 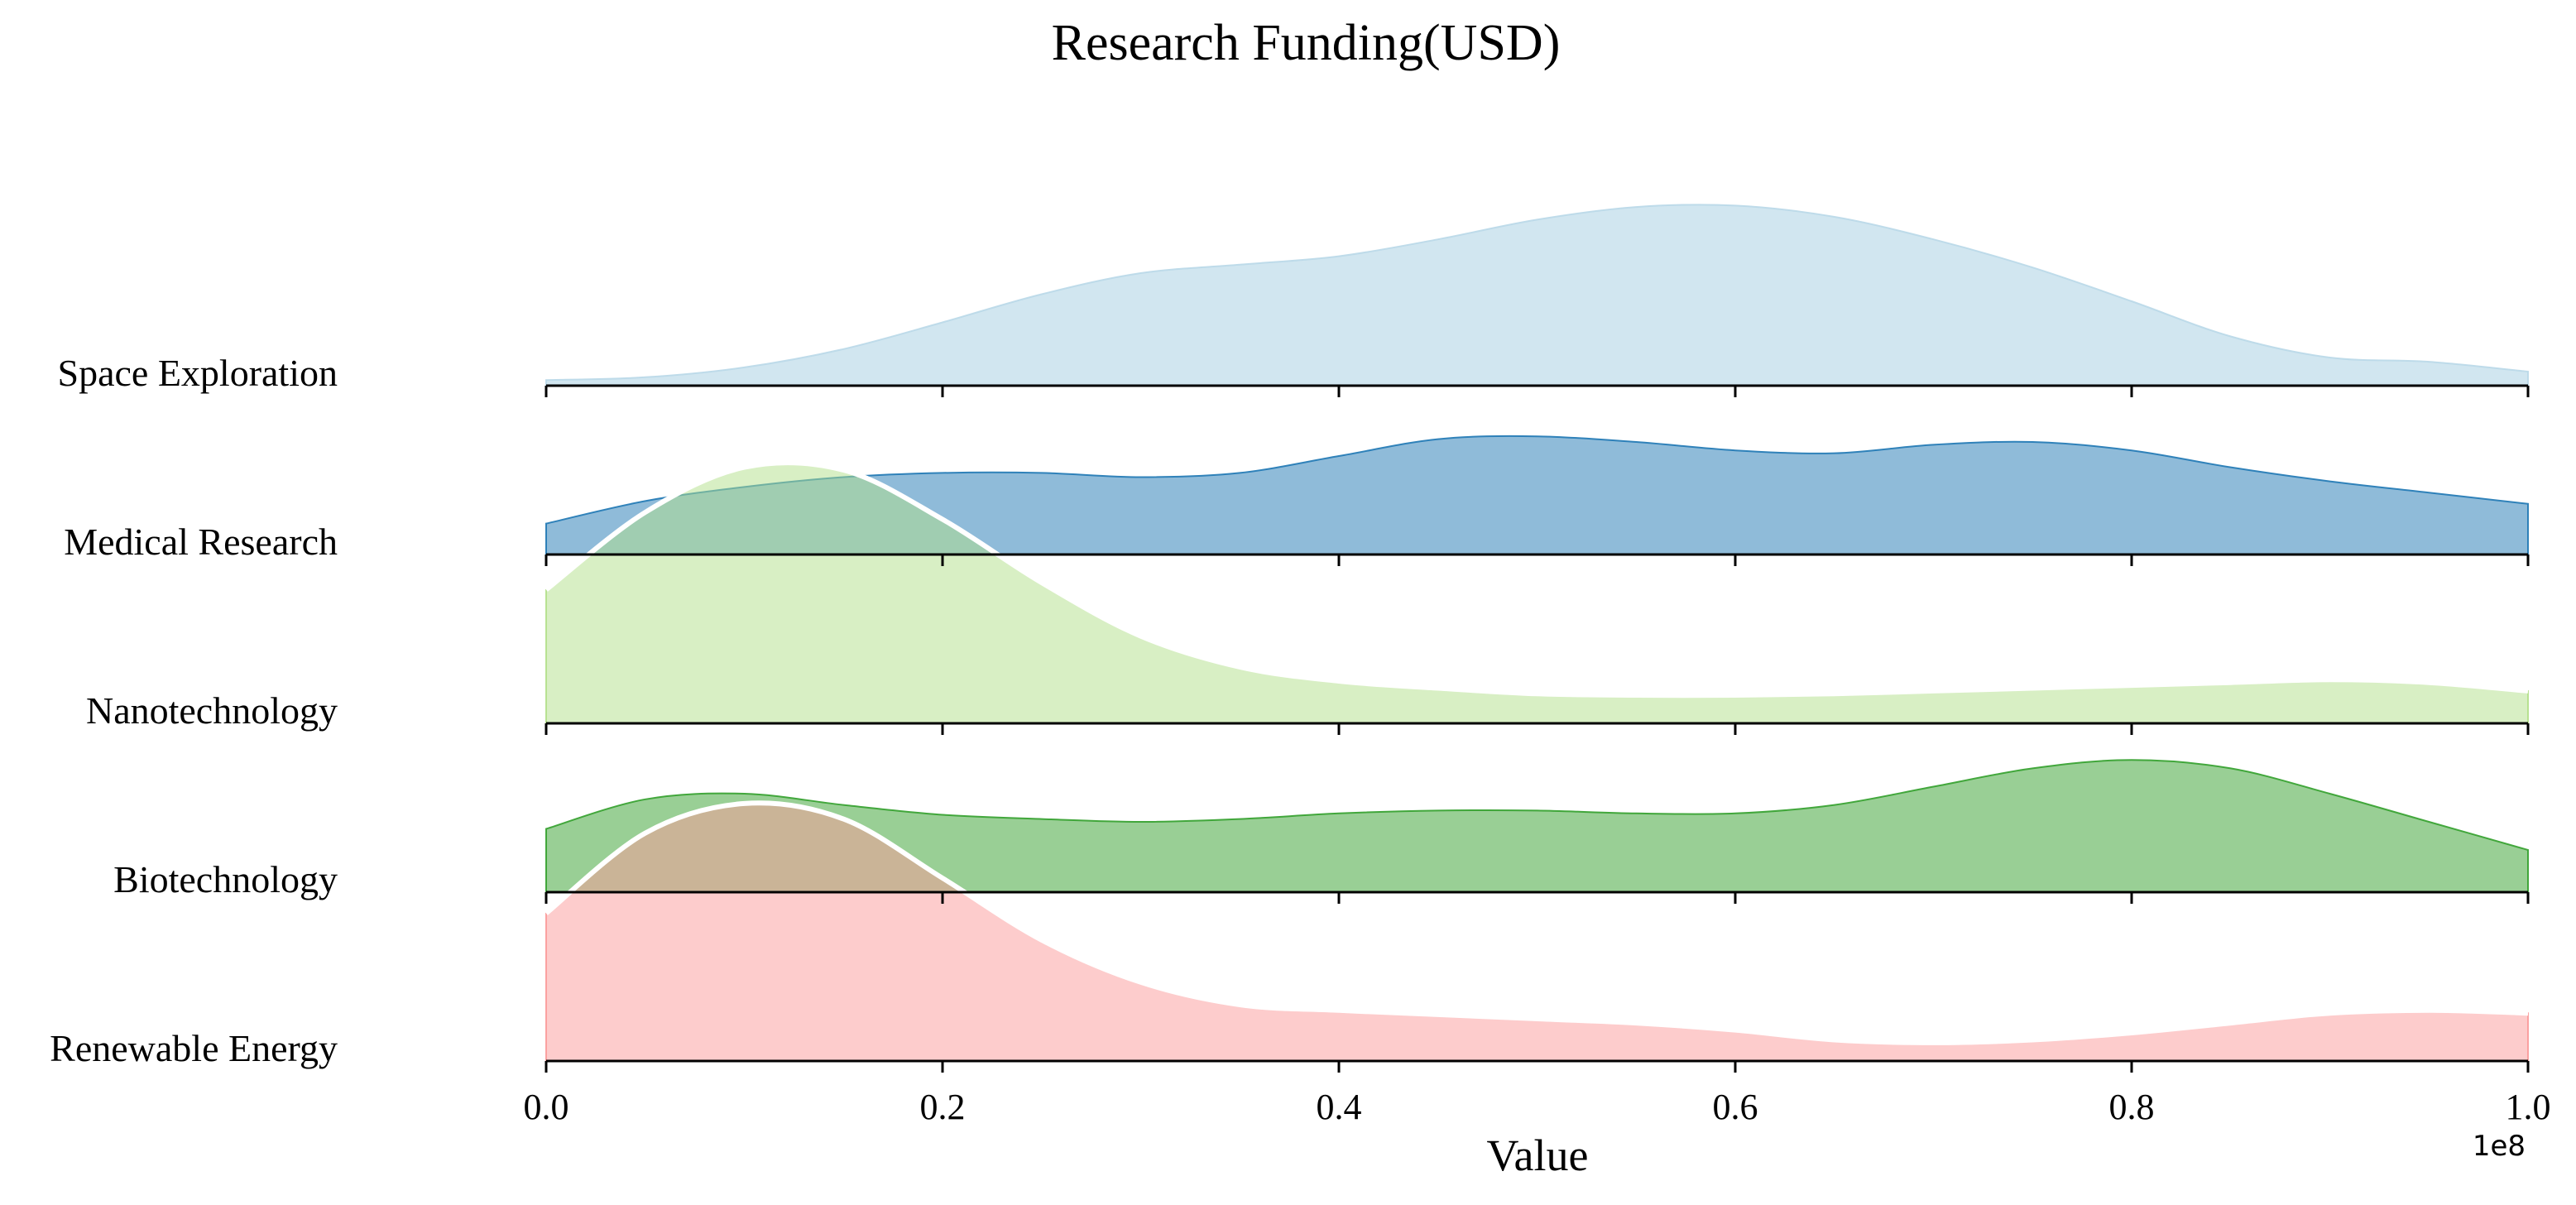 I want to click on x-tick-label: 0.0, so click(x=547, y=1107).